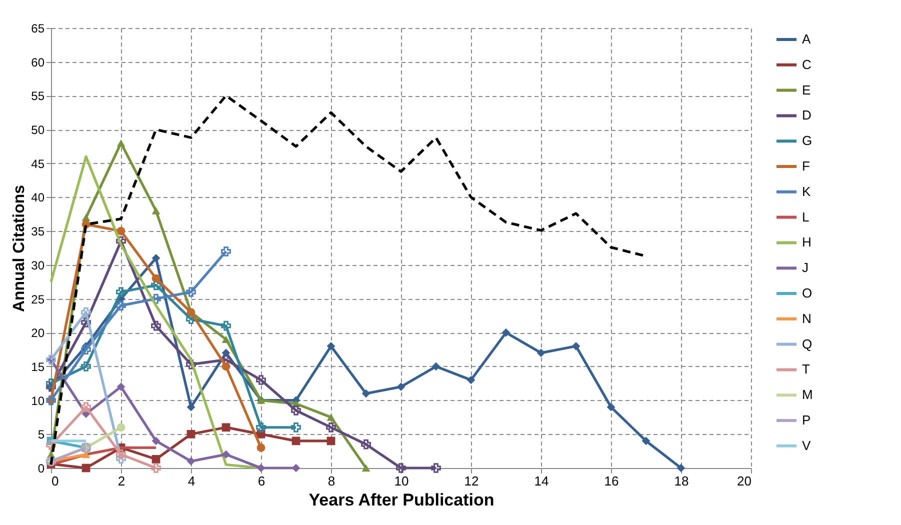  What do you see at coordinates (806, 90) in the screenshot?
I see `legend-label: E` at bounding box center [806, 90].